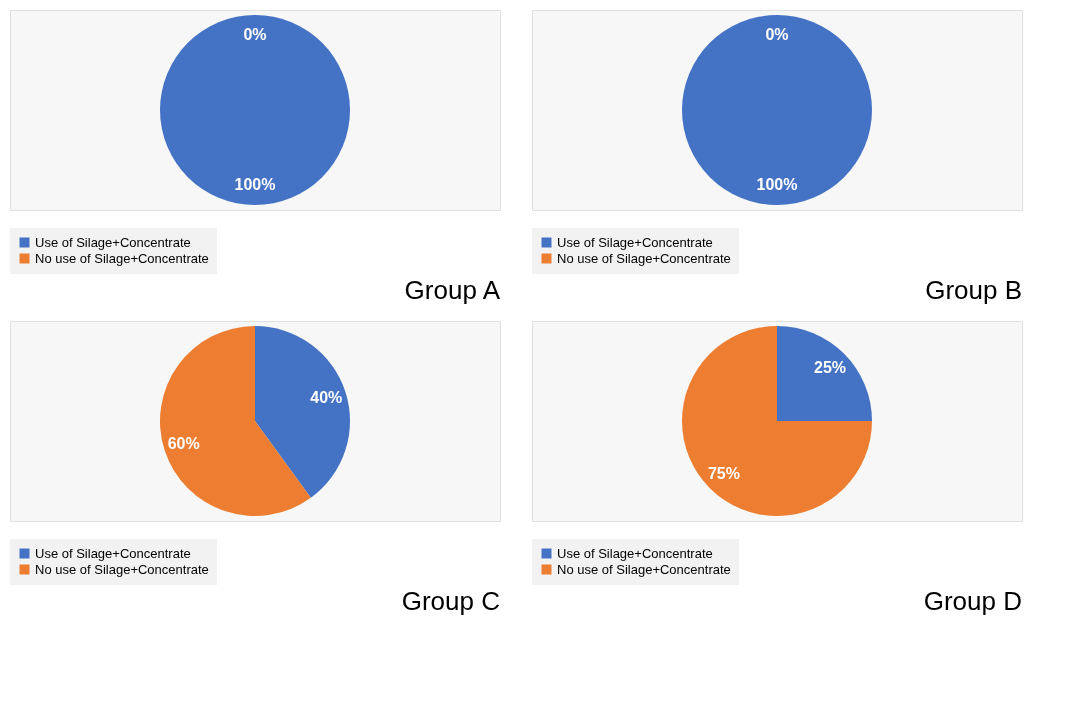  Describe the element at coordinates (973, 290) in the screenshot. I see `text: Group B` at that location.